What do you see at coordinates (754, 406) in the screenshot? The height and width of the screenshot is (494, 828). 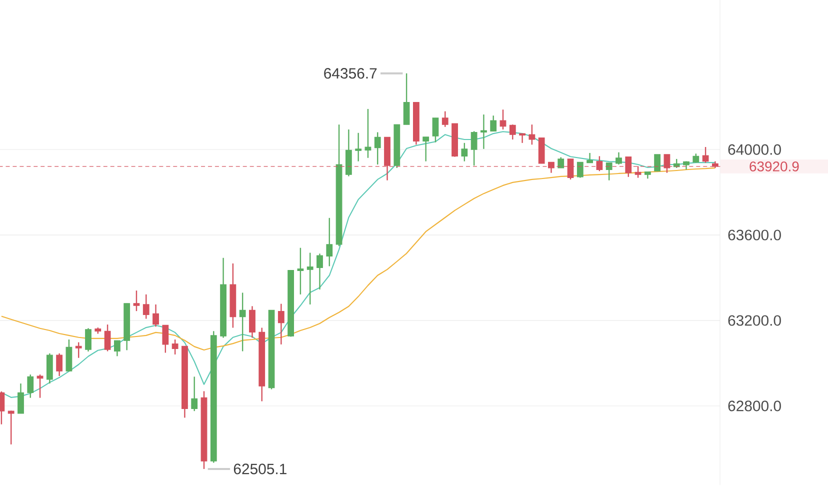 I see `y-tick-label: 62800.0` at bounding box center [754, 406].